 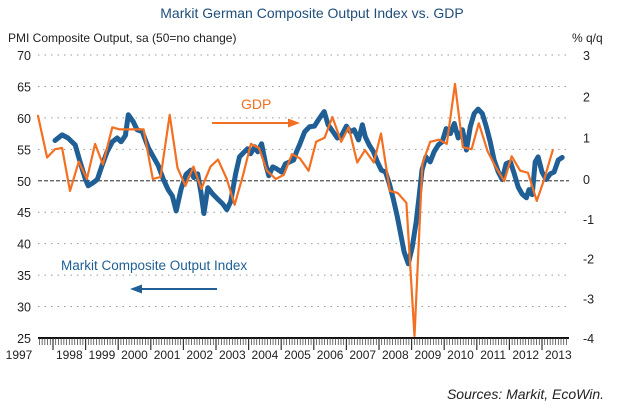 What do you see at coordinates (19, 355) in the screenshot?
I see `x-tick-label: 1997` at bounding box center [19, 355].